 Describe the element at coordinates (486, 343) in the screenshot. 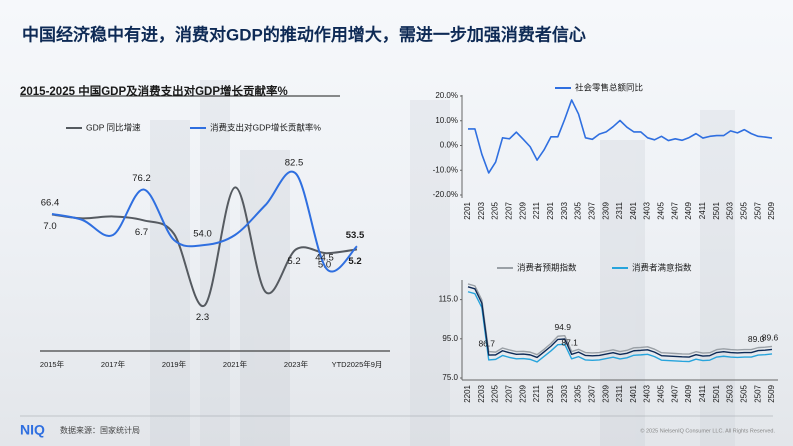

I see `data-label: 86.7` at that location.